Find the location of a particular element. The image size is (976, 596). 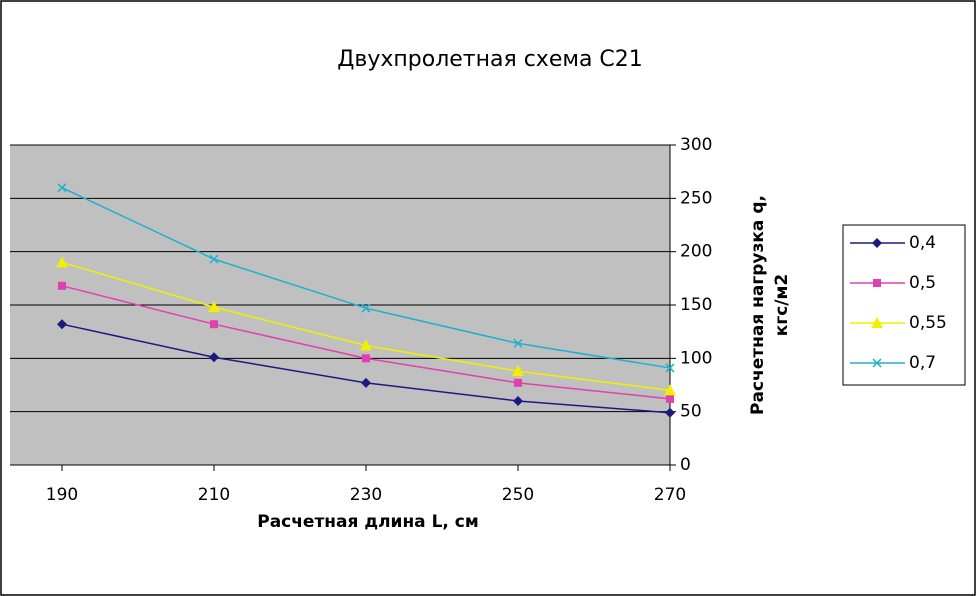

y-tick-label: 300 is located at coordinates (696, 145).